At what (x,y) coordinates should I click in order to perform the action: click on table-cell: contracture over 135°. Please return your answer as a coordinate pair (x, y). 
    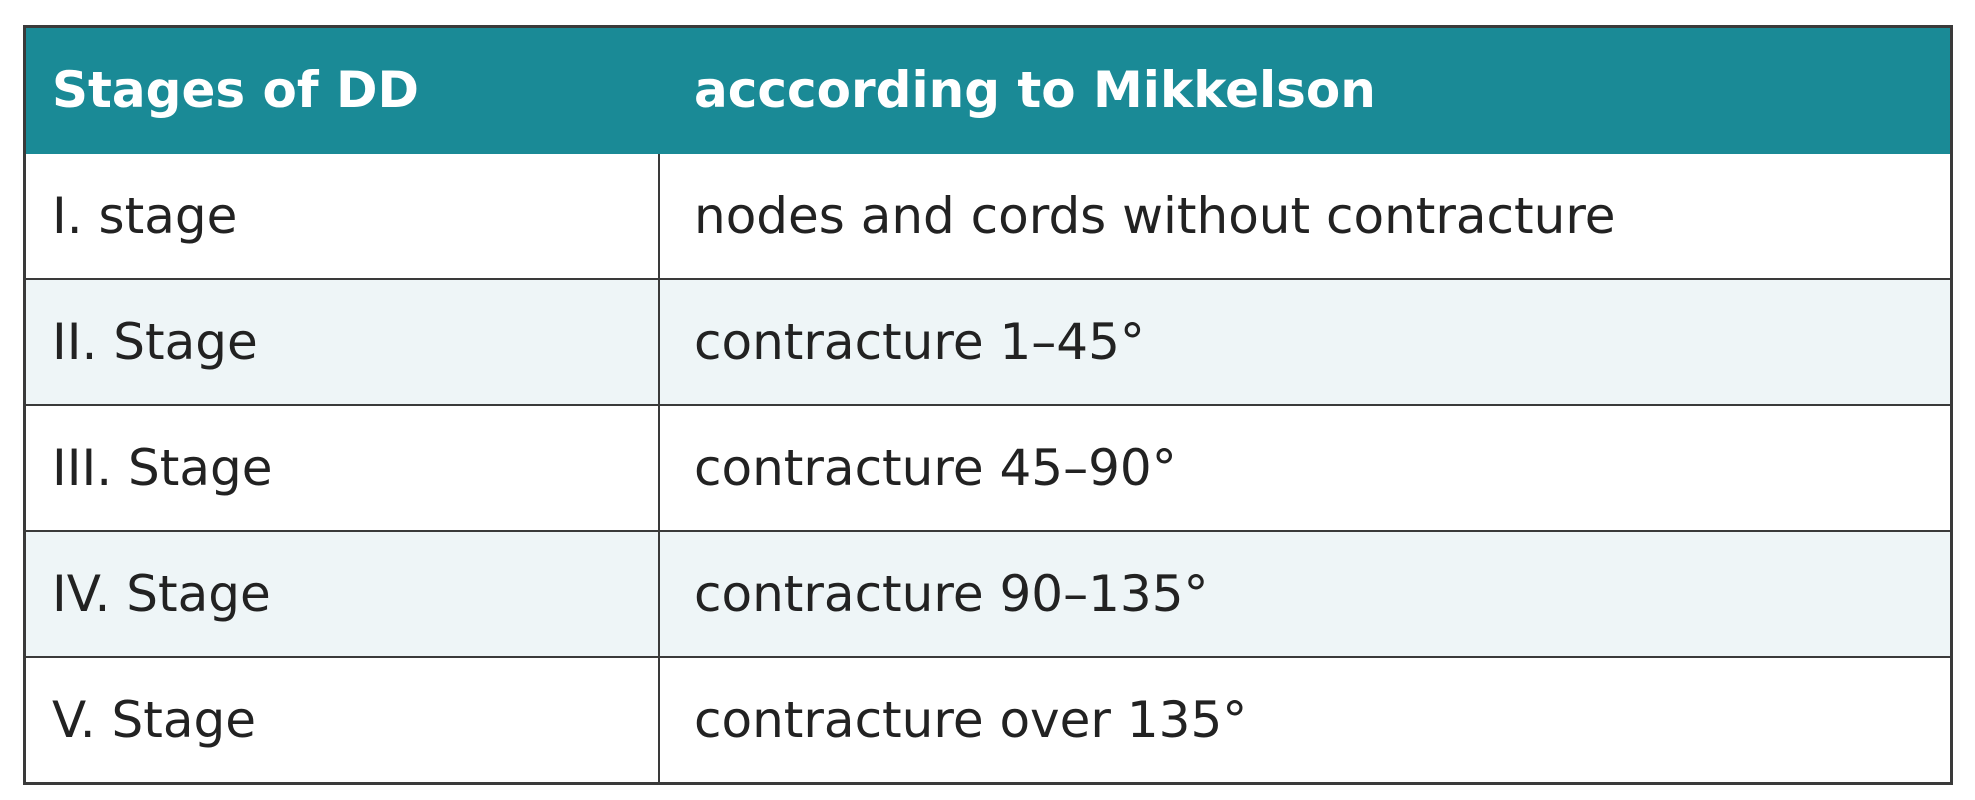
    Looking at the image, I should click on (1305, 720).